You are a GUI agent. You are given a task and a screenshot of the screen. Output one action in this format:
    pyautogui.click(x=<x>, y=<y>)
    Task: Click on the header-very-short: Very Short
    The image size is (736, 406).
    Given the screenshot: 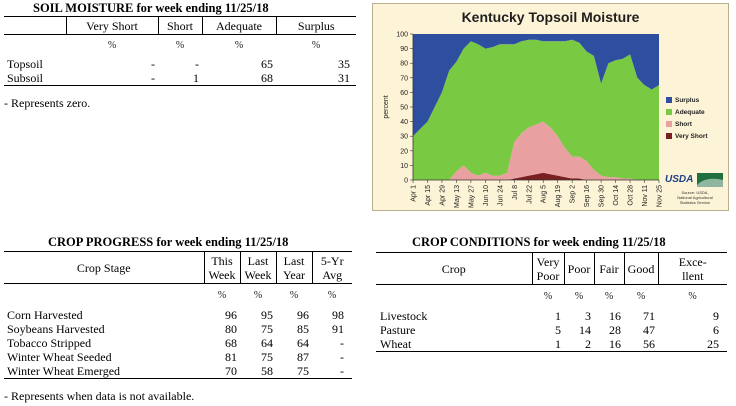 What is the action you would take?
    pyautogui.click(x=111, y=25)
    